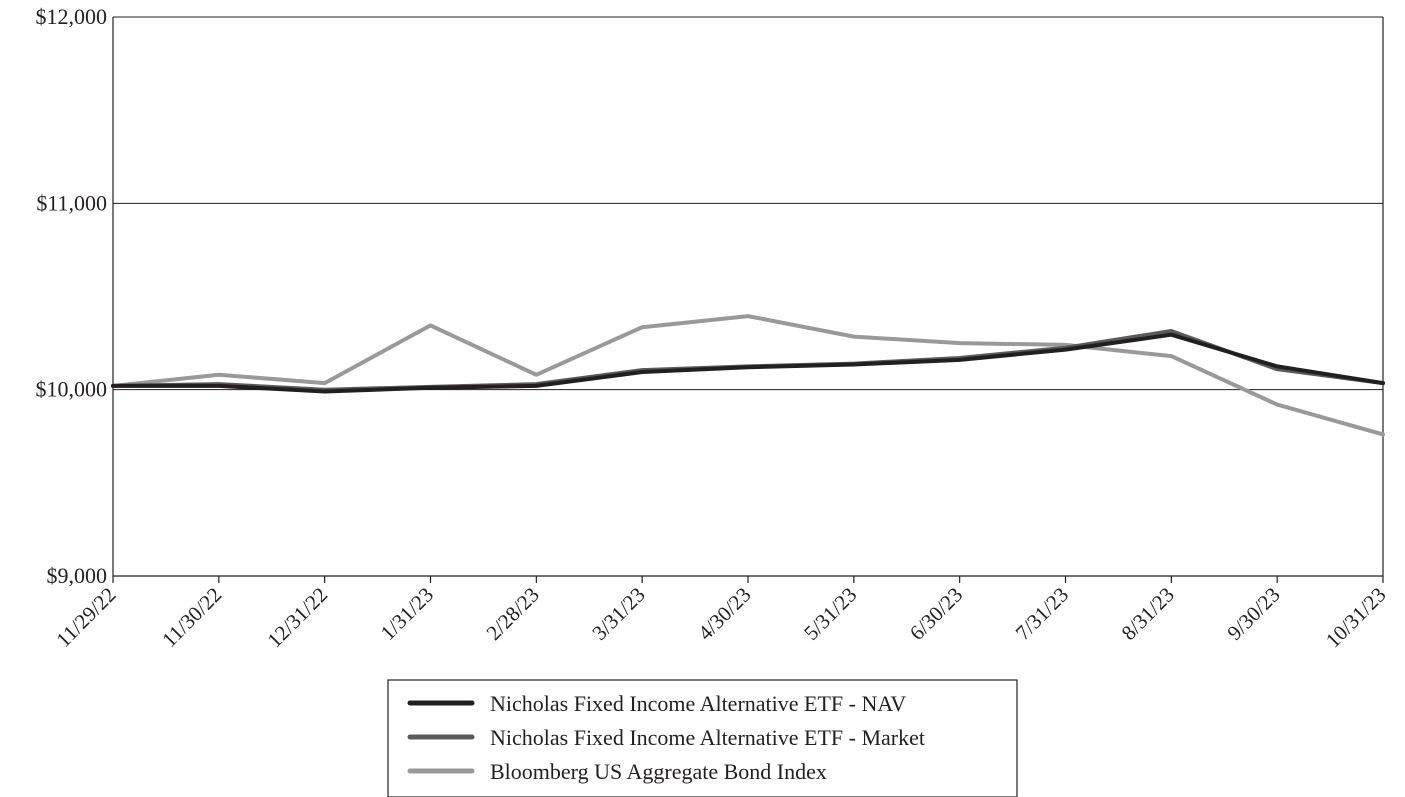  What do you see at coordinates (72, 16) in the screenshot?
I see `y-tick-label: $12,000` at bounding box center [72, 16].